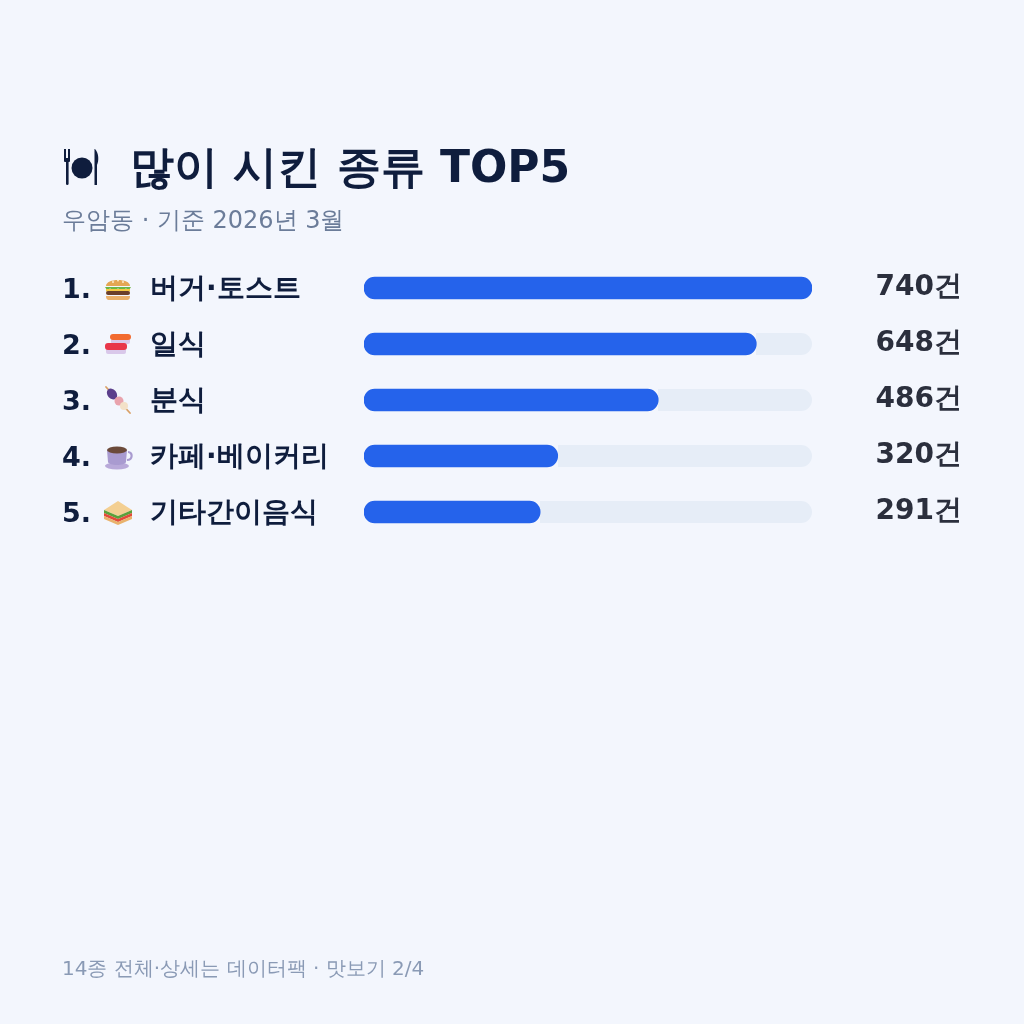  I want to click on data-label: 291건, so click(918, 510).